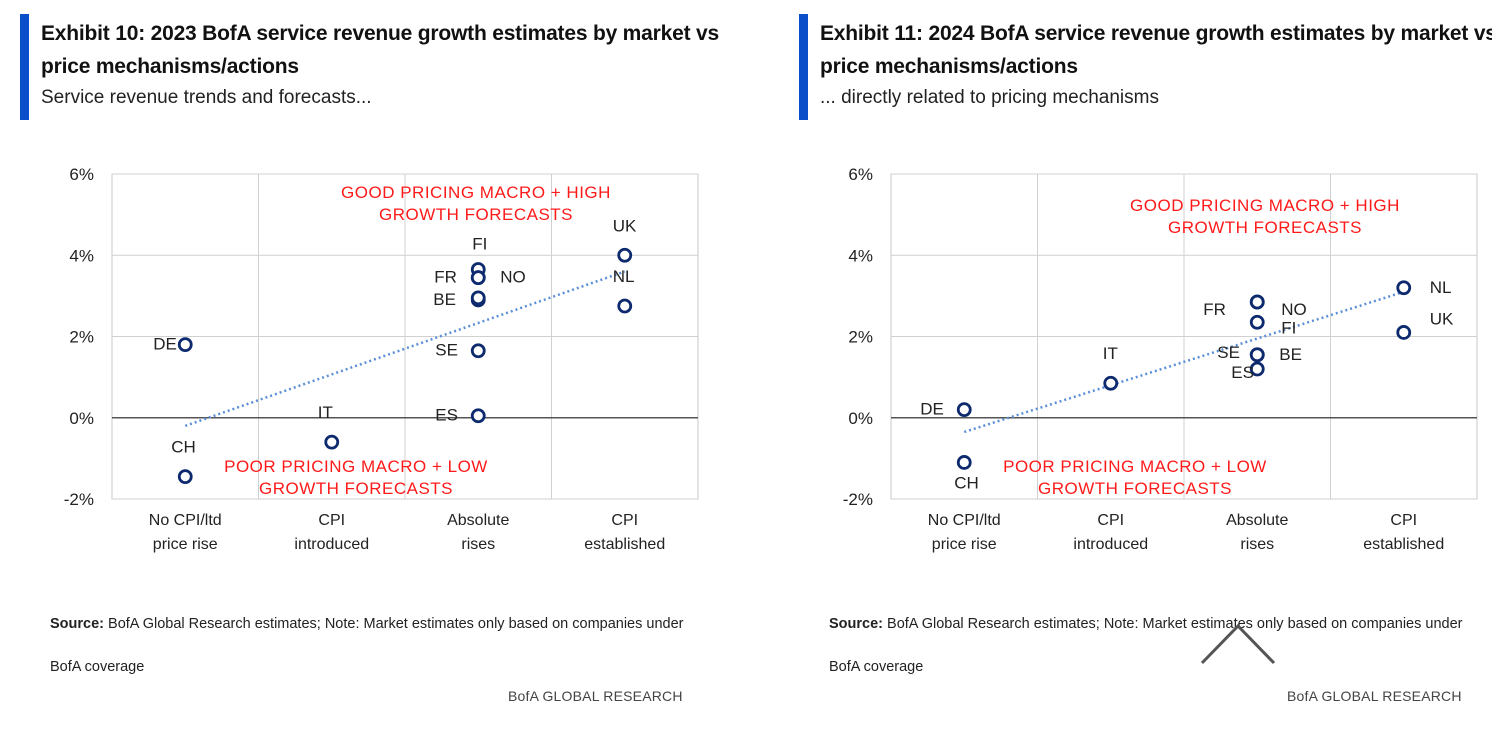 The height and width of the screenshot is (731, 1492). What do you see at coordinates (1184, 362) in the screenshot?
I see `trendline` at bounding box center [1184, 362].